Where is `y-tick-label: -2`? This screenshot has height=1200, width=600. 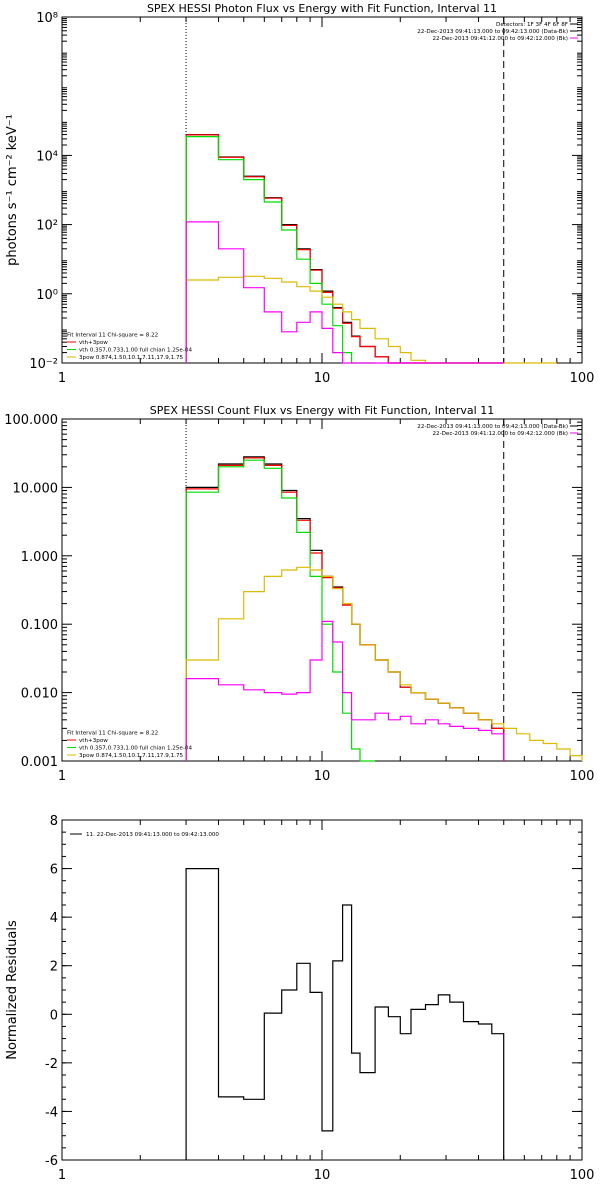 y-tick-label: -2 is located at coordinates (51, 1064).